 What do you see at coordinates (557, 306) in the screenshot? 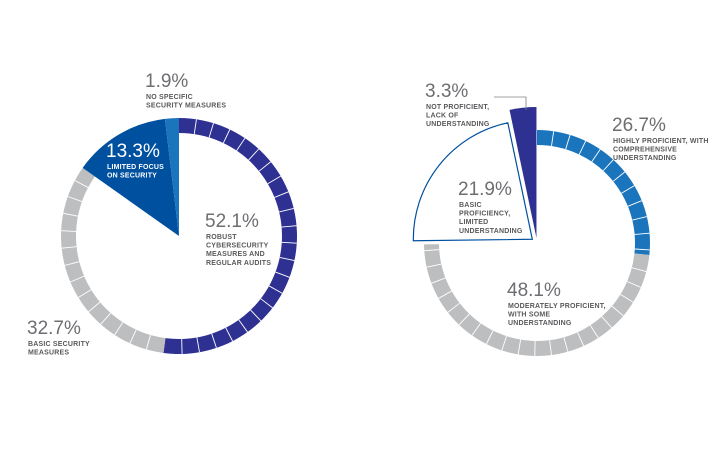
I see `moderately-proficient-category-label: MODERATELY PROFICIENT,` at bounding box center [557, 306].